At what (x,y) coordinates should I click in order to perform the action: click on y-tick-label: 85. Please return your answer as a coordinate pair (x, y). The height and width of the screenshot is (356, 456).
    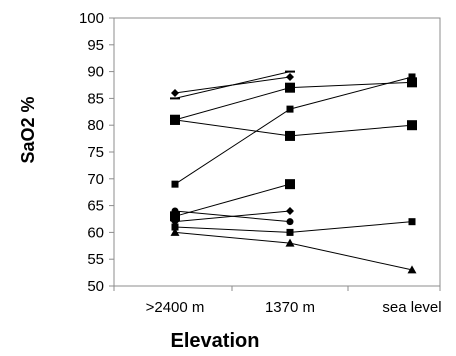
    Looking at the image, I should click on (95, 98).